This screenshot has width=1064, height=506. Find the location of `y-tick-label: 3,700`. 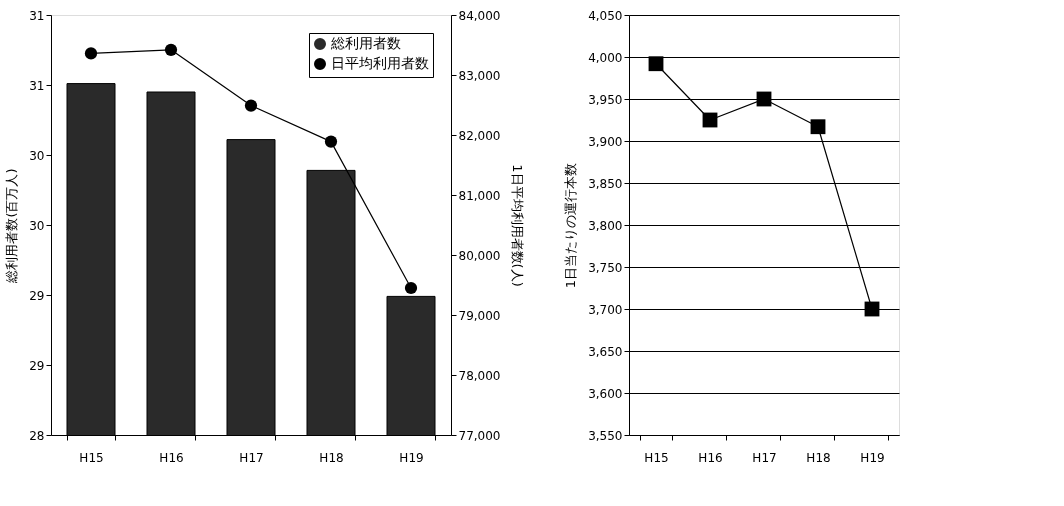

y-tick-label: 3,700 is located at coordinates (605, 309).